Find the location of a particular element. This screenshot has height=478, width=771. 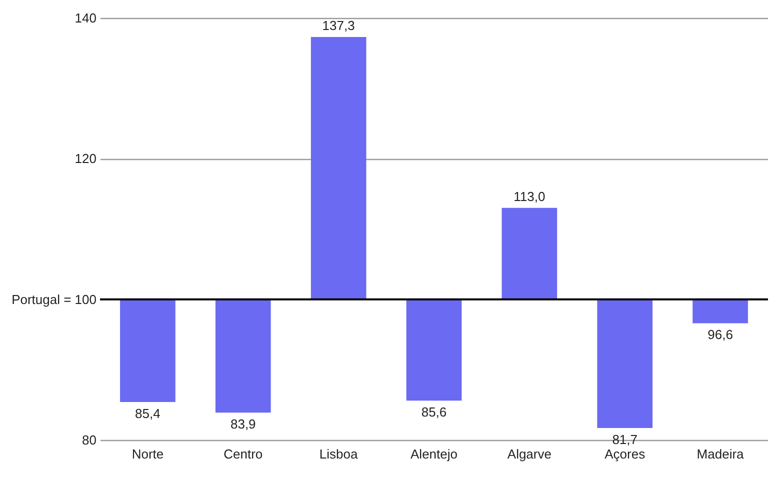

data-label: 85,6 is located at coordinates (434, 412).